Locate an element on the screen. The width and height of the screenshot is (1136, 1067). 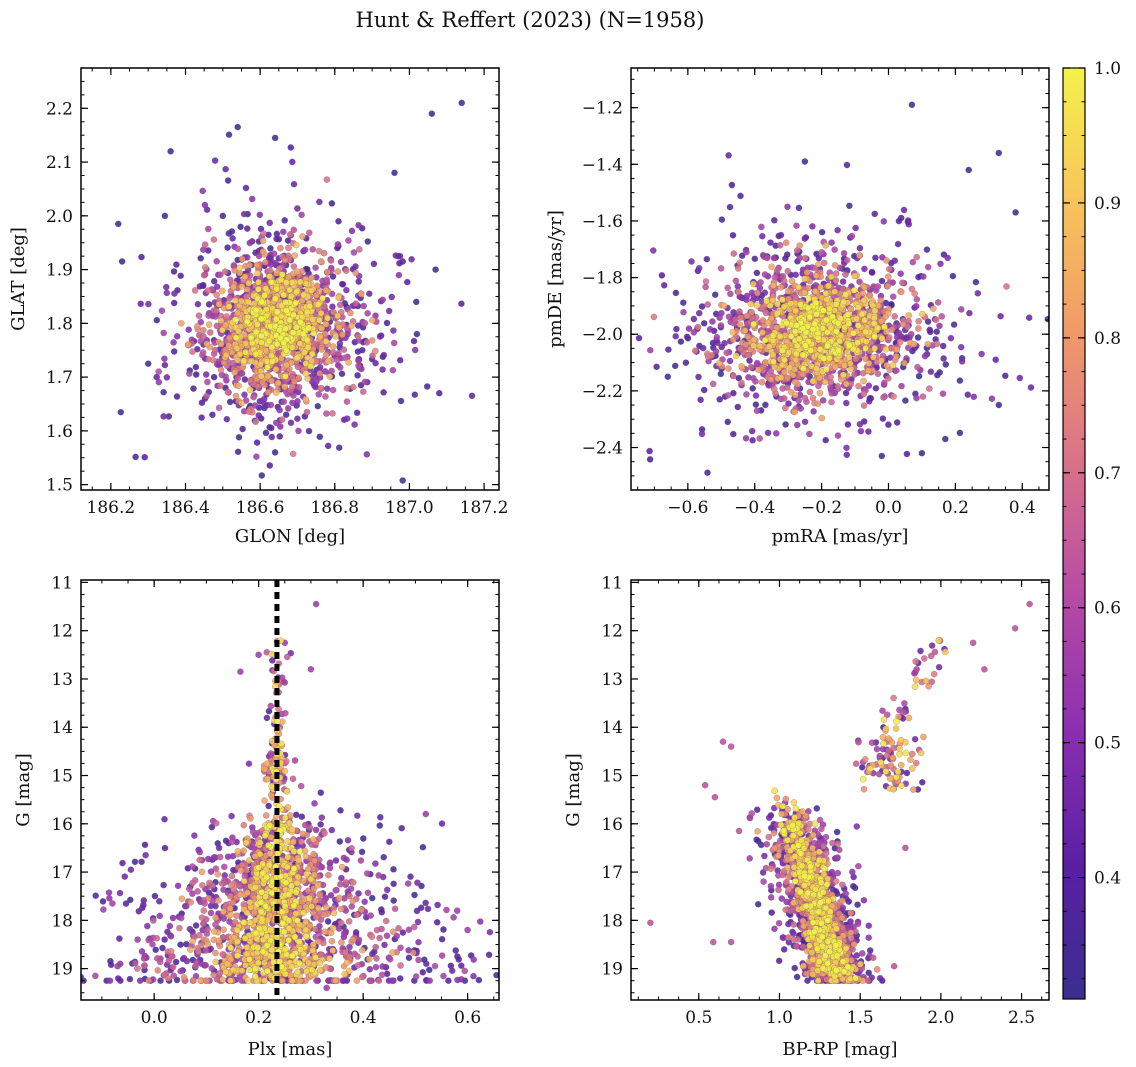
sky-xtick-label: 186.4 is located at coordinates (185, 508).